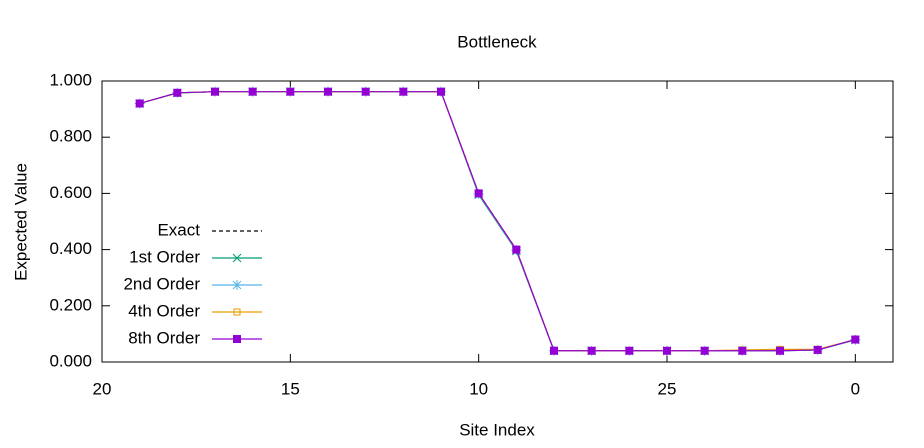 This screenshot has height=448, width=924. I want to click on y-tick-label: 0.400, so click(70, 248).